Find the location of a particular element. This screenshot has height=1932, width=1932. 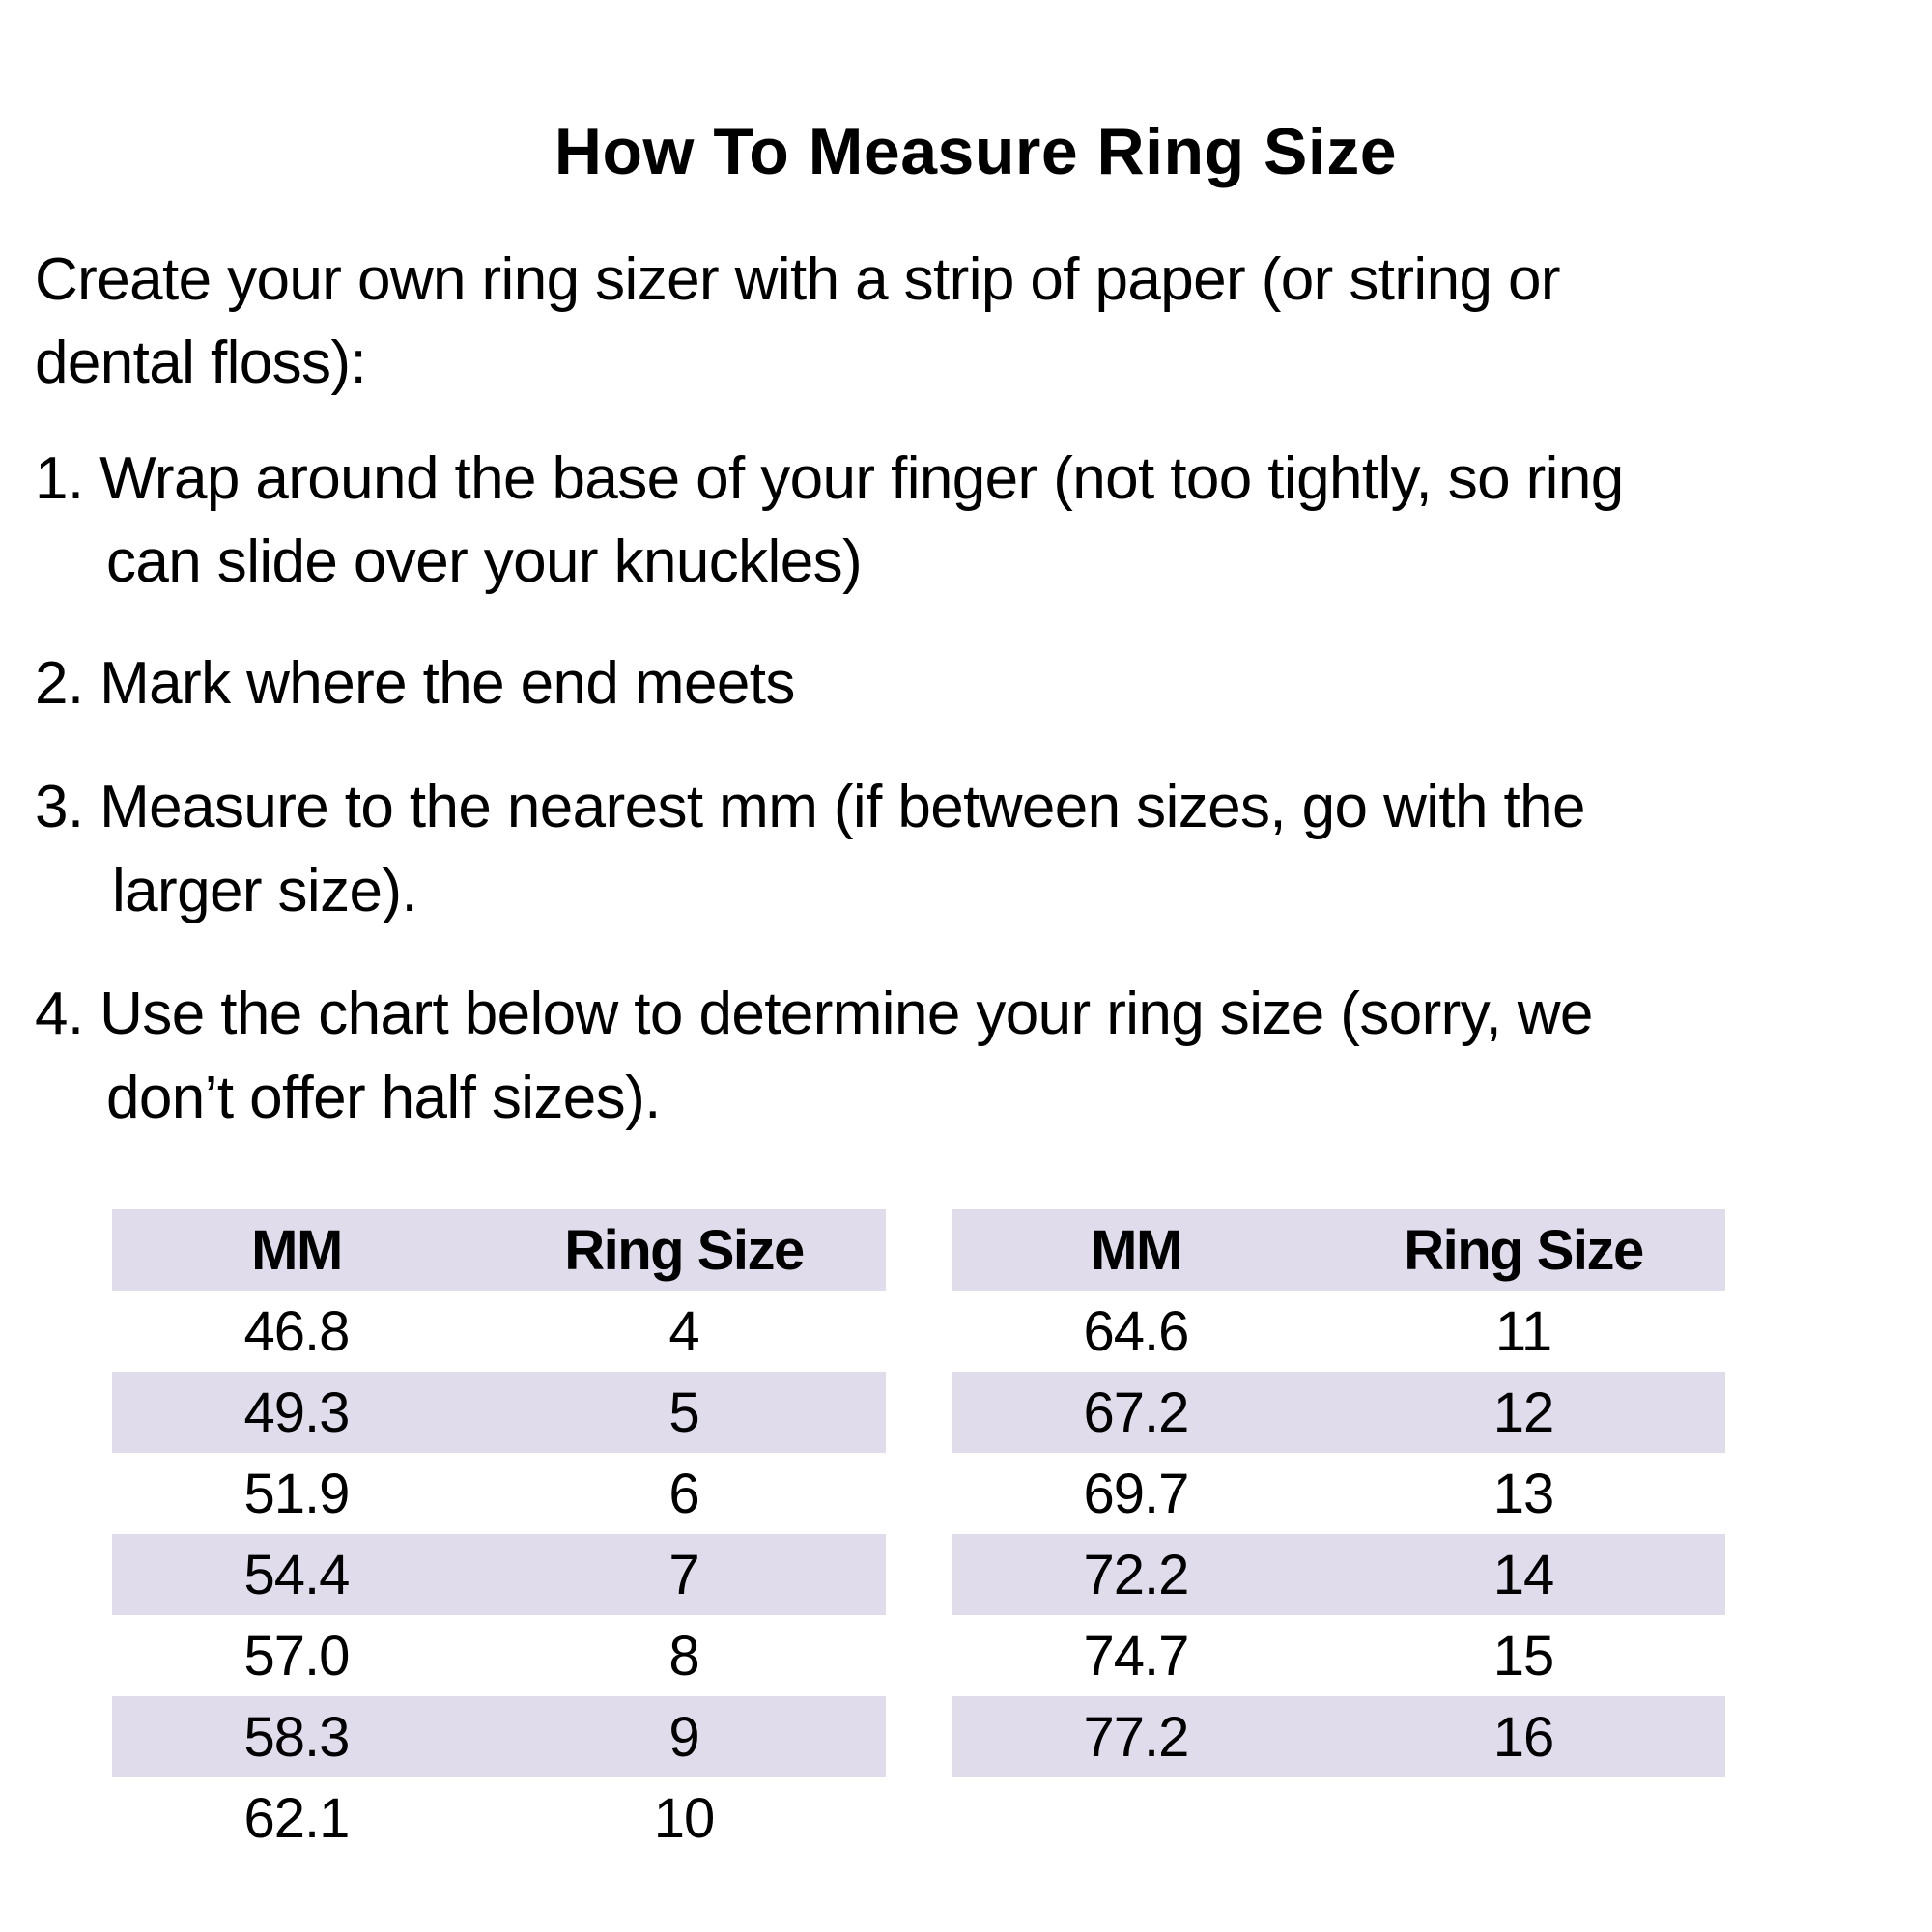

mm-value: 51.9 is located at coordinates (297, 1493).